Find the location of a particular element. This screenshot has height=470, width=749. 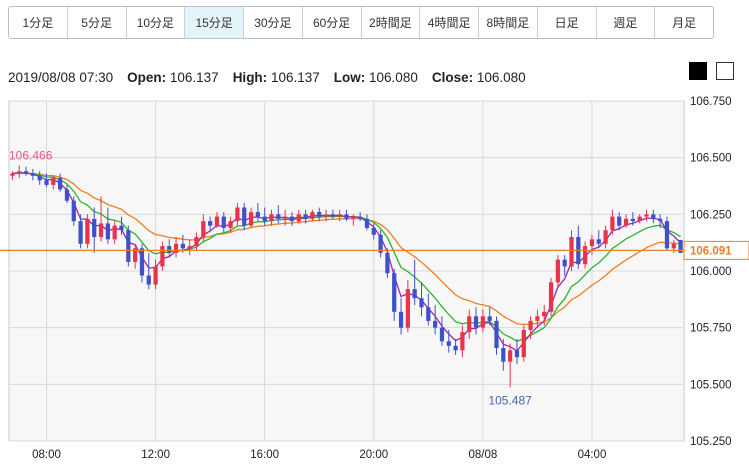

tab-7: 2時間足 is located at coordinates (391, 22).